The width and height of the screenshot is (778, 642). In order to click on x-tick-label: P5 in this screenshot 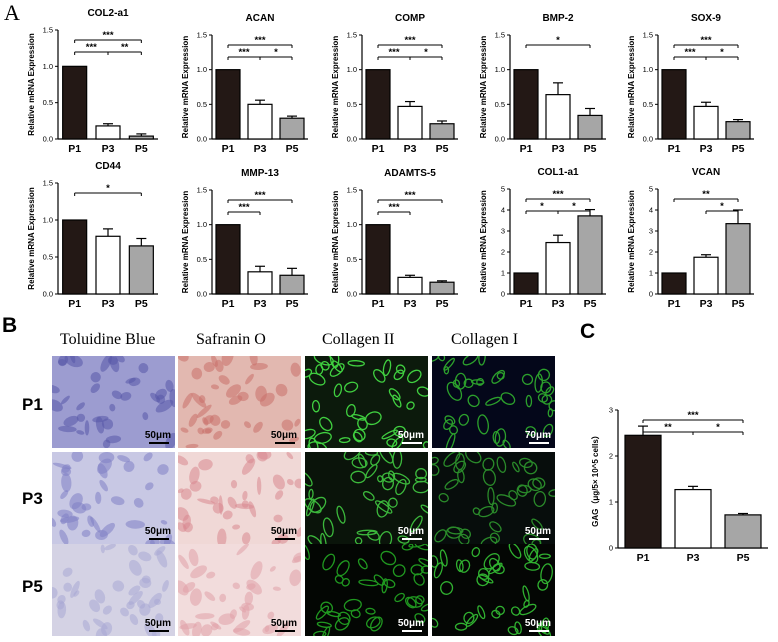, I will do `click(141, 149)`.